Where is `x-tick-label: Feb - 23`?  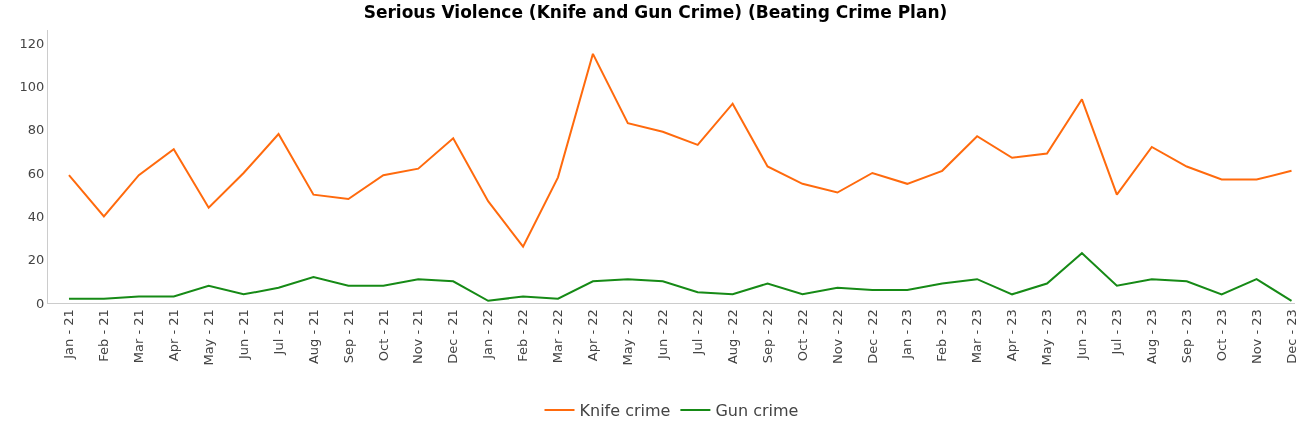 x-tick-label: Feb - 23 is located at coordinates (942, 335).